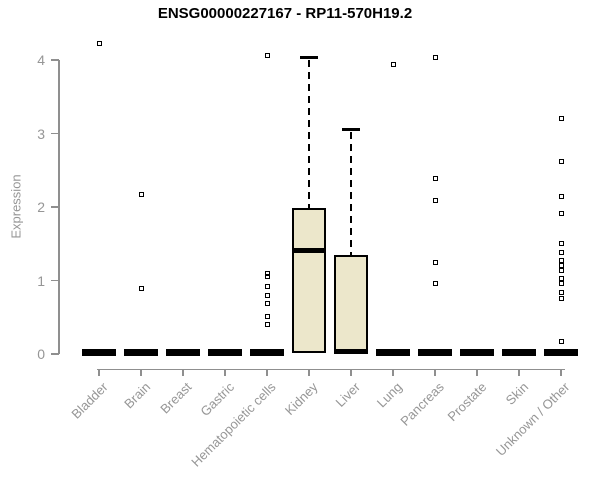 Image resolution: width=600 pixels, height=500 pixels. What do you see at coordinates (301, 399) in the screenshot?
I see `x-tick-label: Kidney` at bounding box center [301, 399].